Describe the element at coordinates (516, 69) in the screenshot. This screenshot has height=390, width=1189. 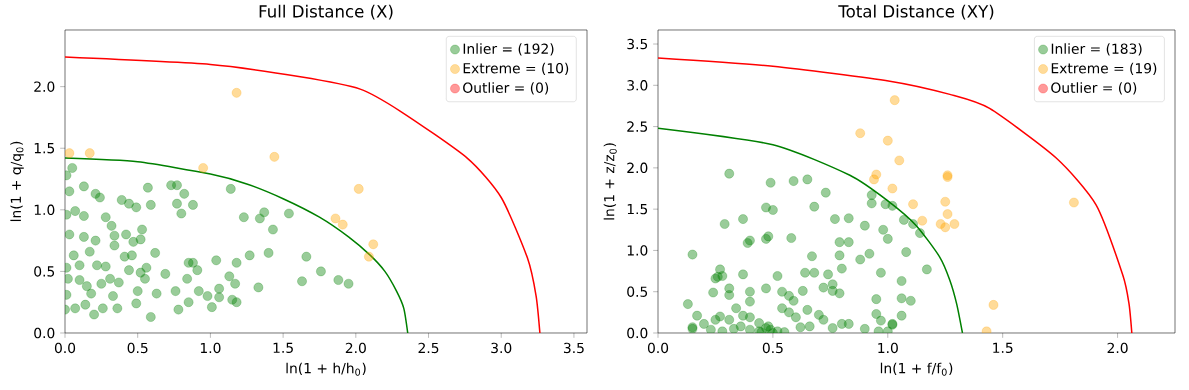
I see `legend-label: Extreme = (10)` at that location.